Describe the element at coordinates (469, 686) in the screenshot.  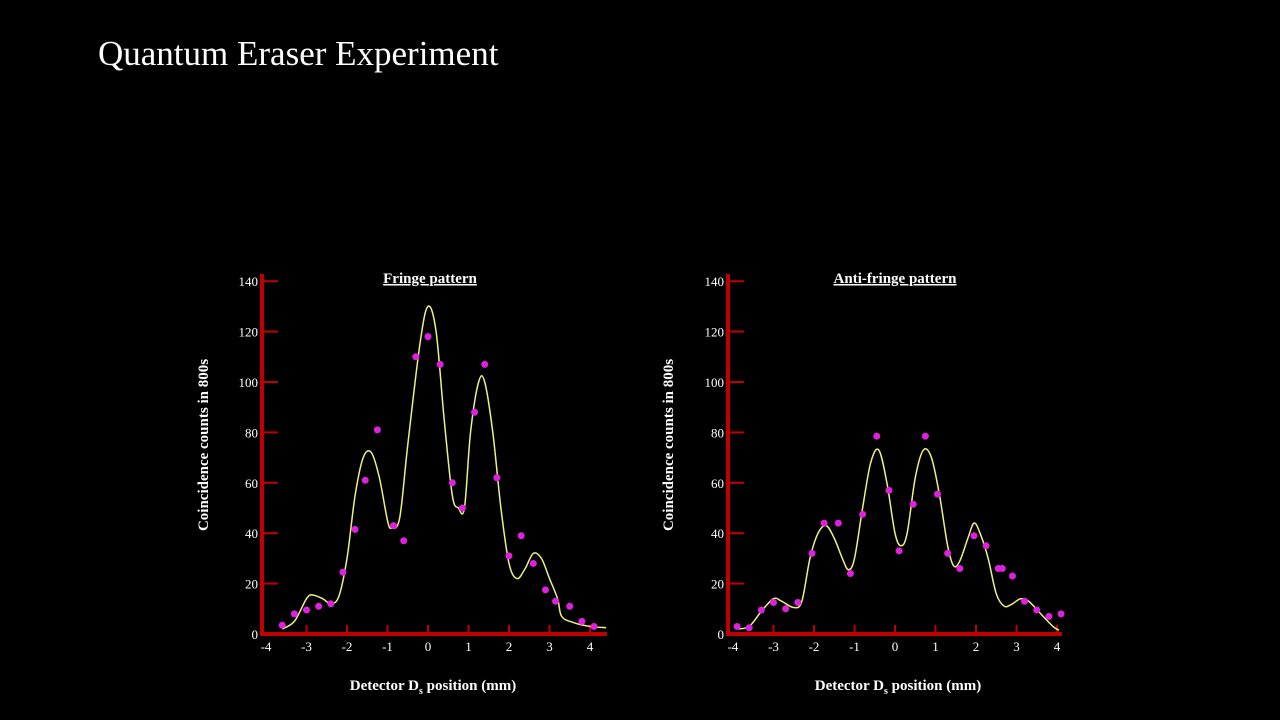
I see `x-axis-label-suffix: position (mm)` at that location.